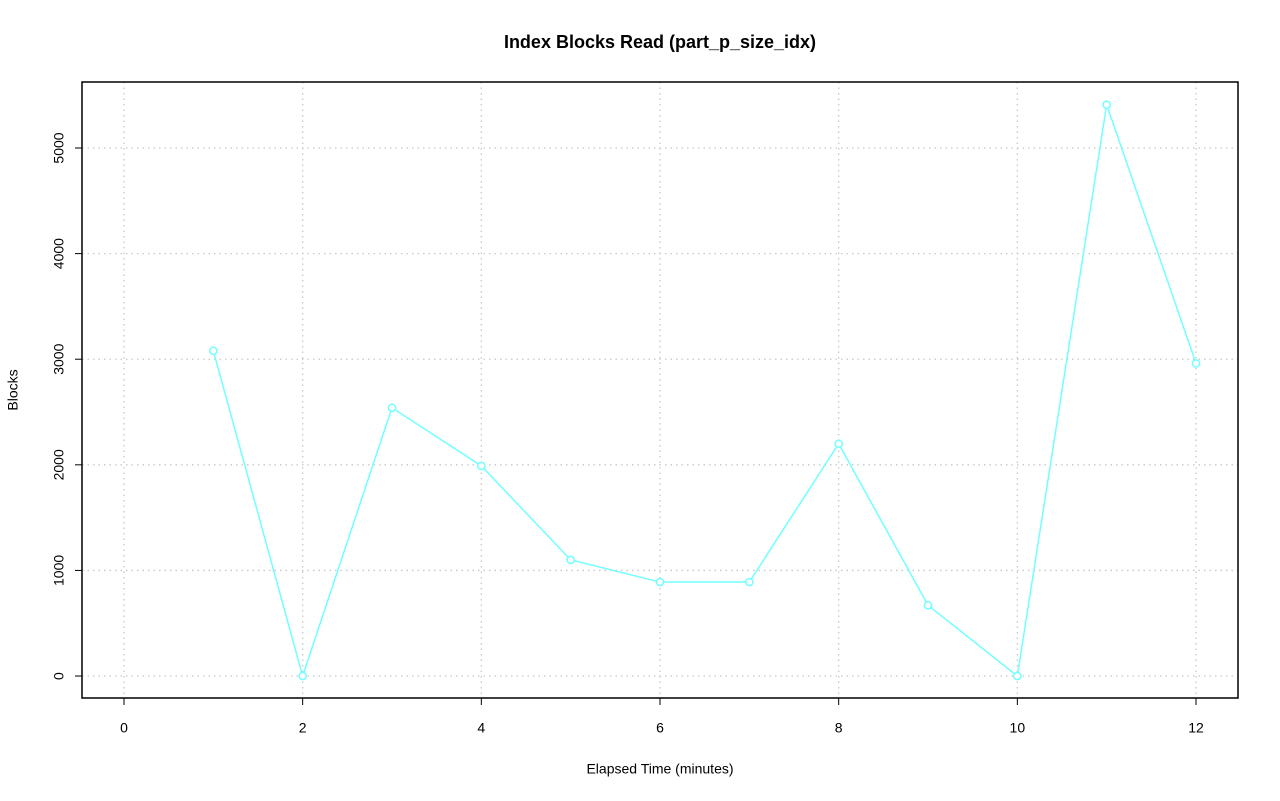 The width and height of the screenshot is (1280, 801). I want to click on y-tick-label: 2000, so click(59, 464).